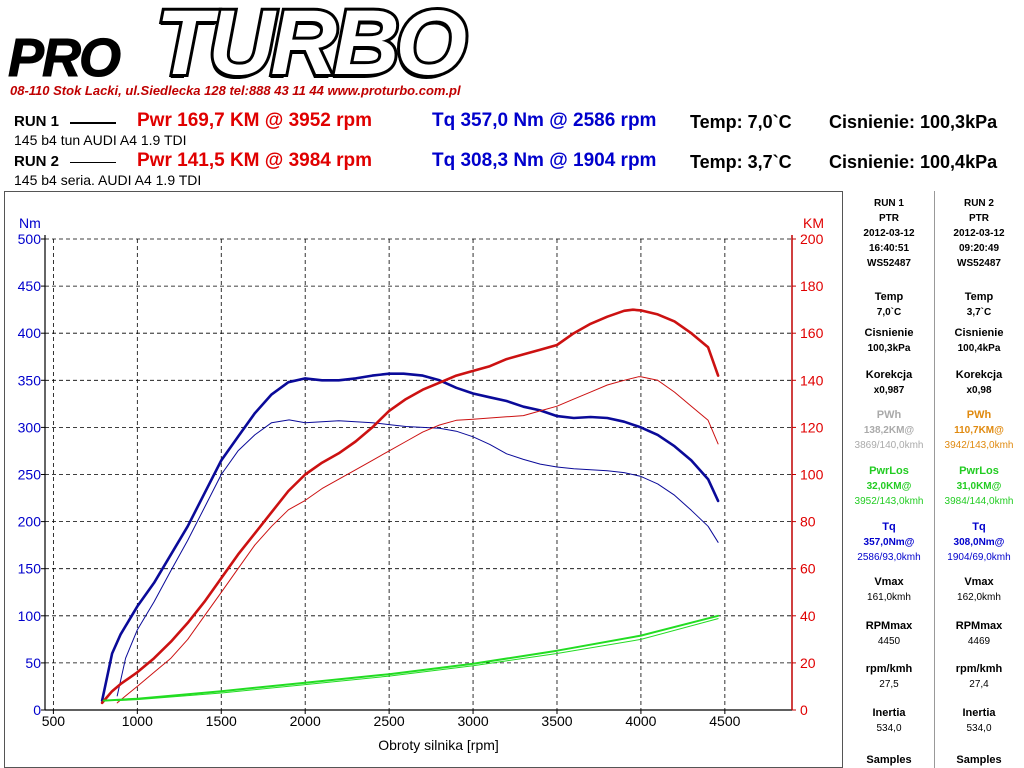  I want to click on proturbo-logo: PRO TURBO TURBO, so click(241, 43).